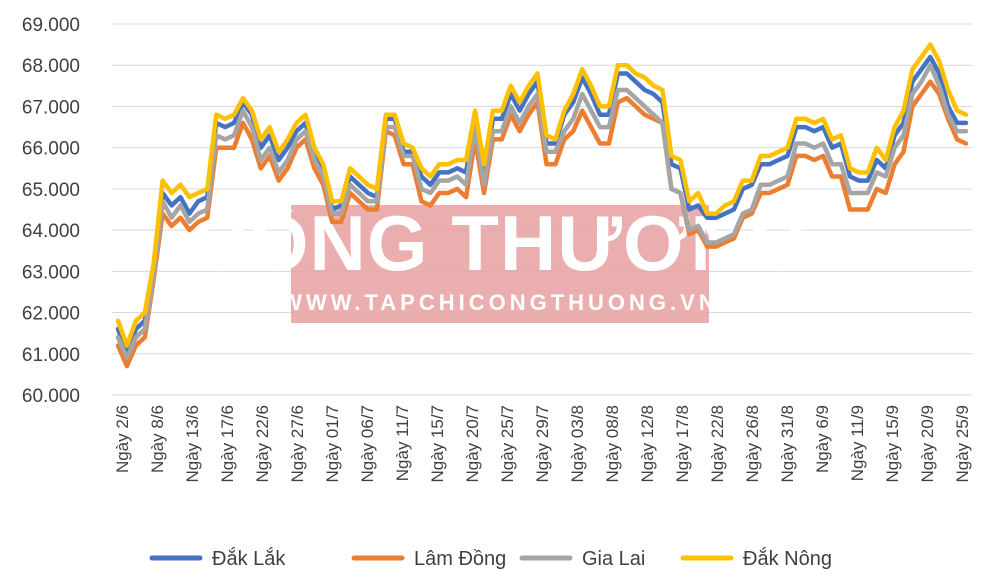  What do you see at coordinates (822, 439) in the screenshot?
I see `x-tick-label: Ngày 6/9` at bounding box center [822, 439].